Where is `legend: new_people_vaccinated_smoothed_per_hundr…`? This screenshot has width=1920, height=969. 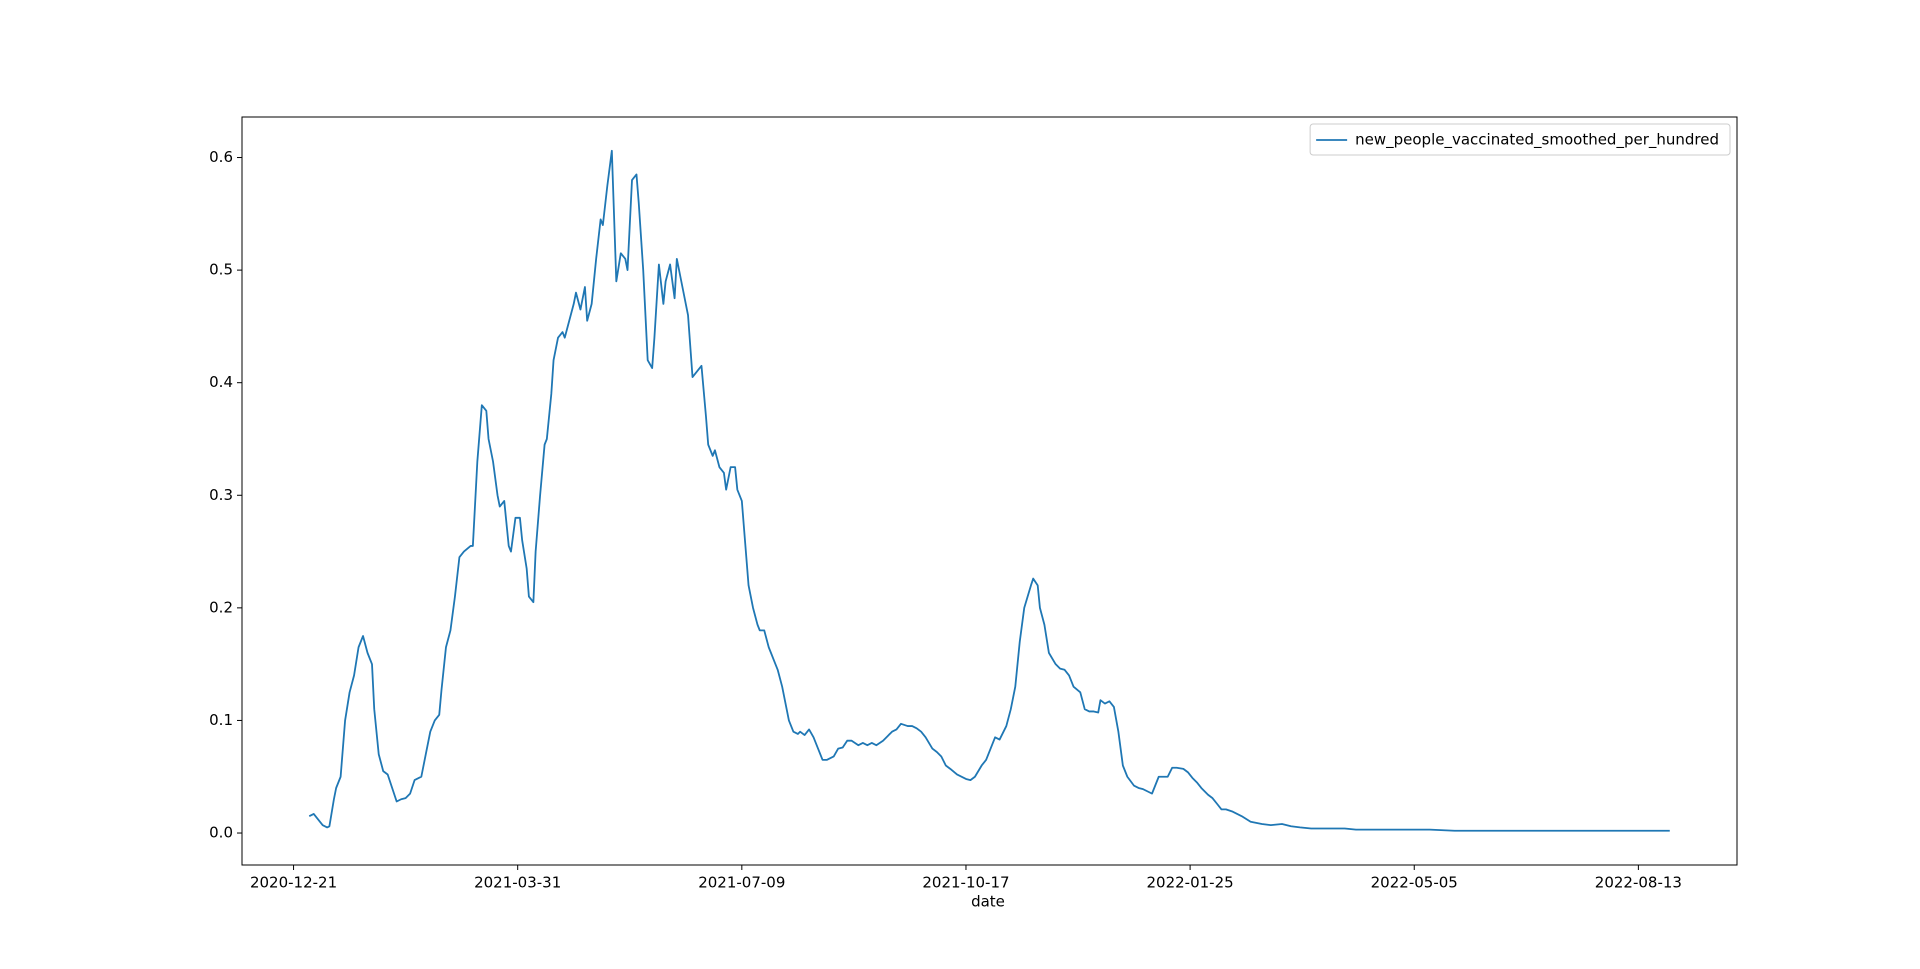
legend: new_people_vaccinated_smoothed_per_hundr… is located at coordinates (1520, 139).